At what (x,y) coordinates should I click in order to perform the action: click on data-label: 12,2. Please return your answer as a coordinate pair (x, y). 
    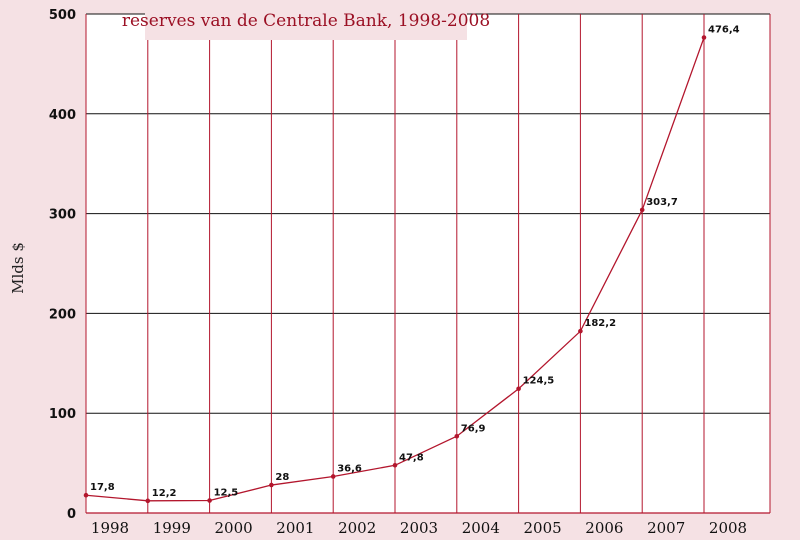
    Looking at the image, I should click on (164, 493).